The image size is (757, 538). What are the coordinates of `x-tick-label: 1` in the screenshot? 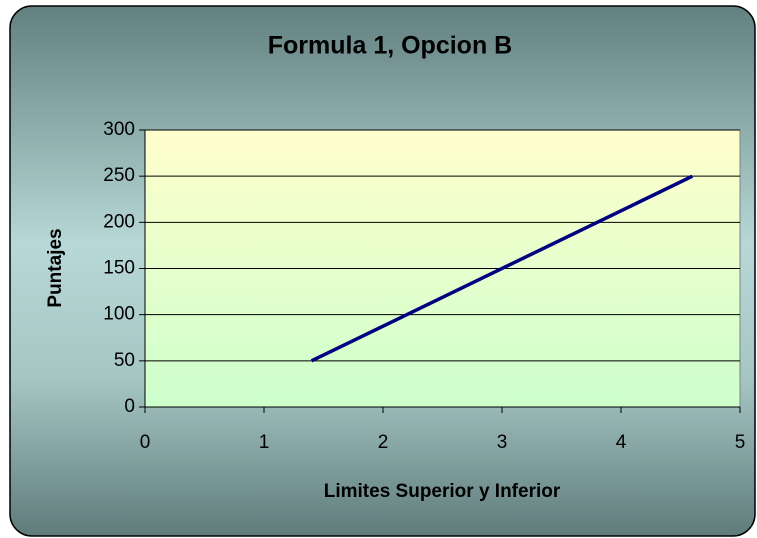 It's located at (264, 442).